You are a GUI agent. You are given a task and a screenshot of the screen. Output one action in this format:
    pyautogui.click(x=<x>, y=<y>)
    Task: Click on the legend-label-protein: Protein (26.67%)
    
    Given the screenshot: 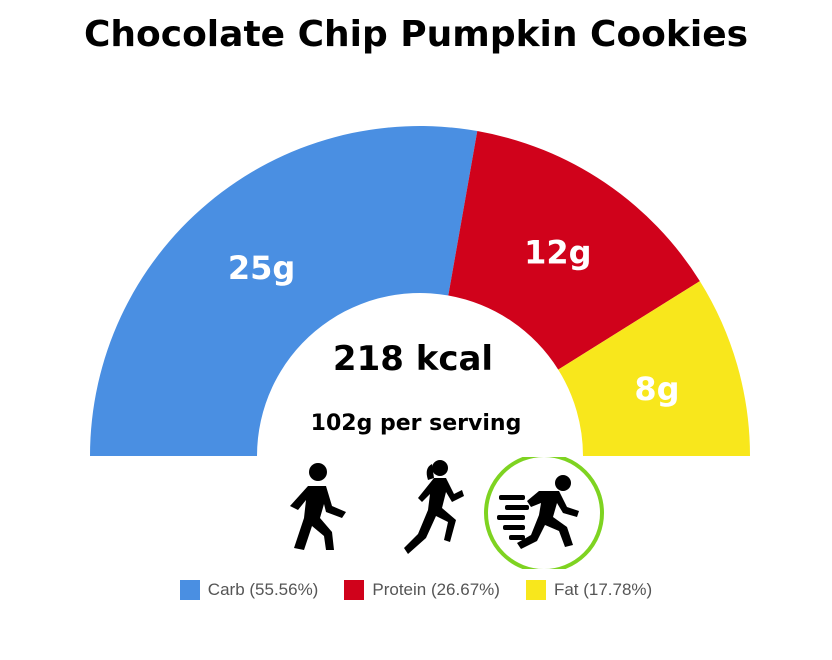 What is the action you would take?
    pyautogui.click(x=436, y=589)
    